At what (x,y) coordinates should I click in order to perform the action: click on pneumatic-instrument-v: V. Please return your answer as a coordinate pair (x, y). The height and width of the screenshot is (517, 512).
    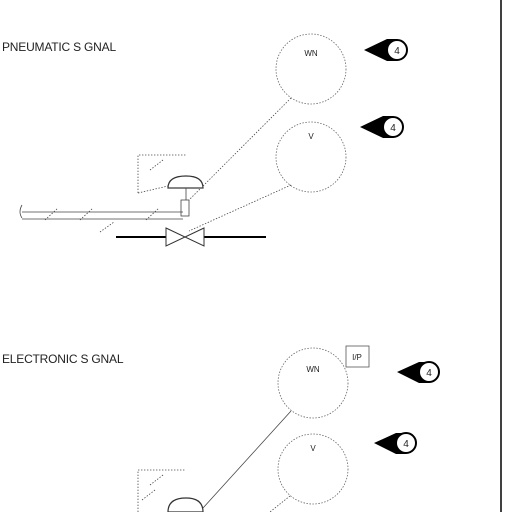
    Looking at the image, I should click on (311, 157).